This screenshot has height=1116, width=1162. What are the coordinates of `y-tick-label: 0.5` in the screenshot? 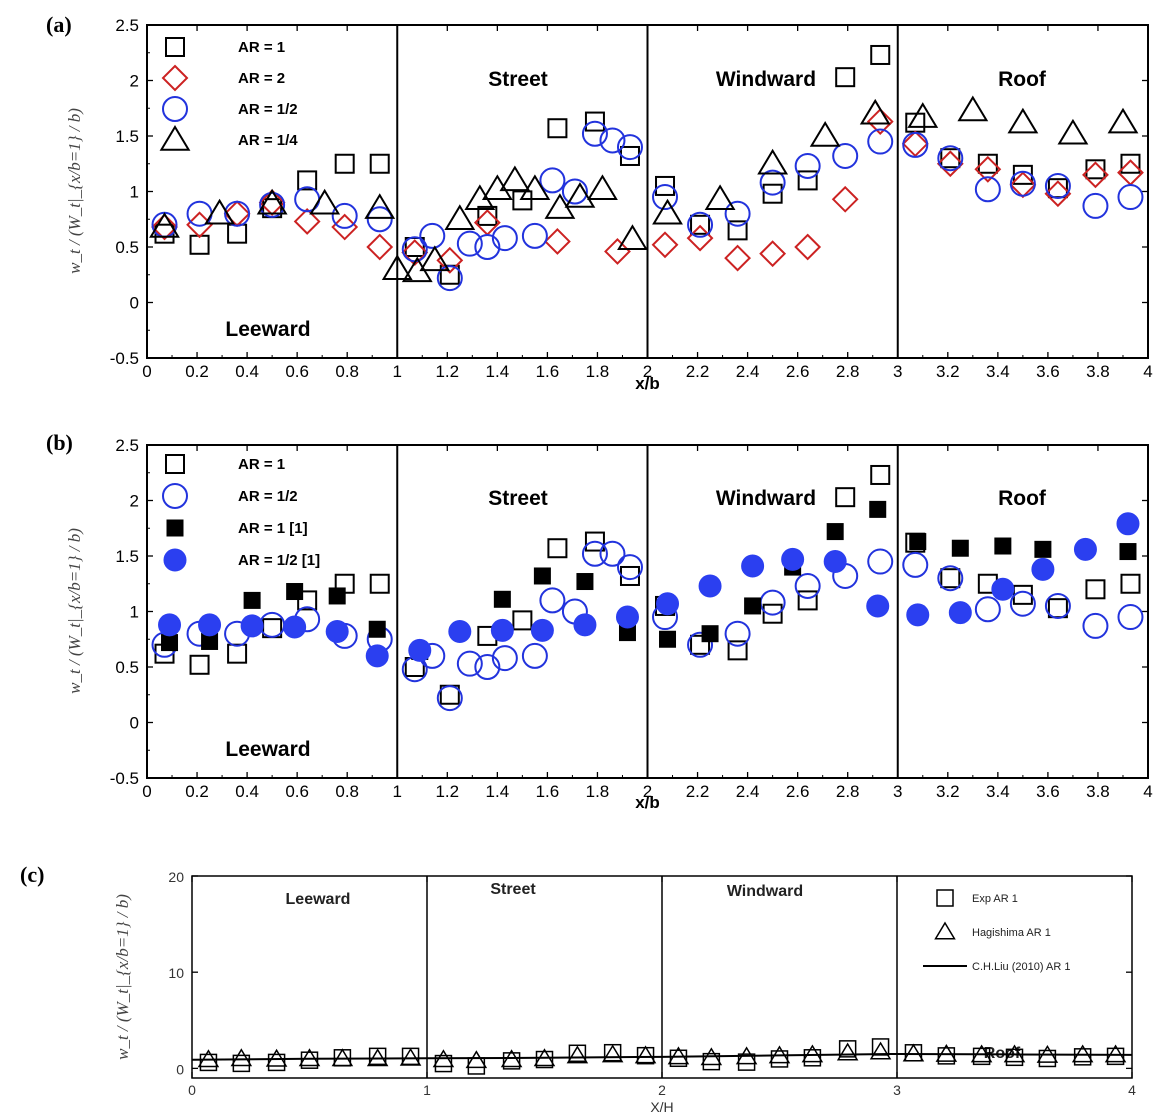 It's located at (127, 247).